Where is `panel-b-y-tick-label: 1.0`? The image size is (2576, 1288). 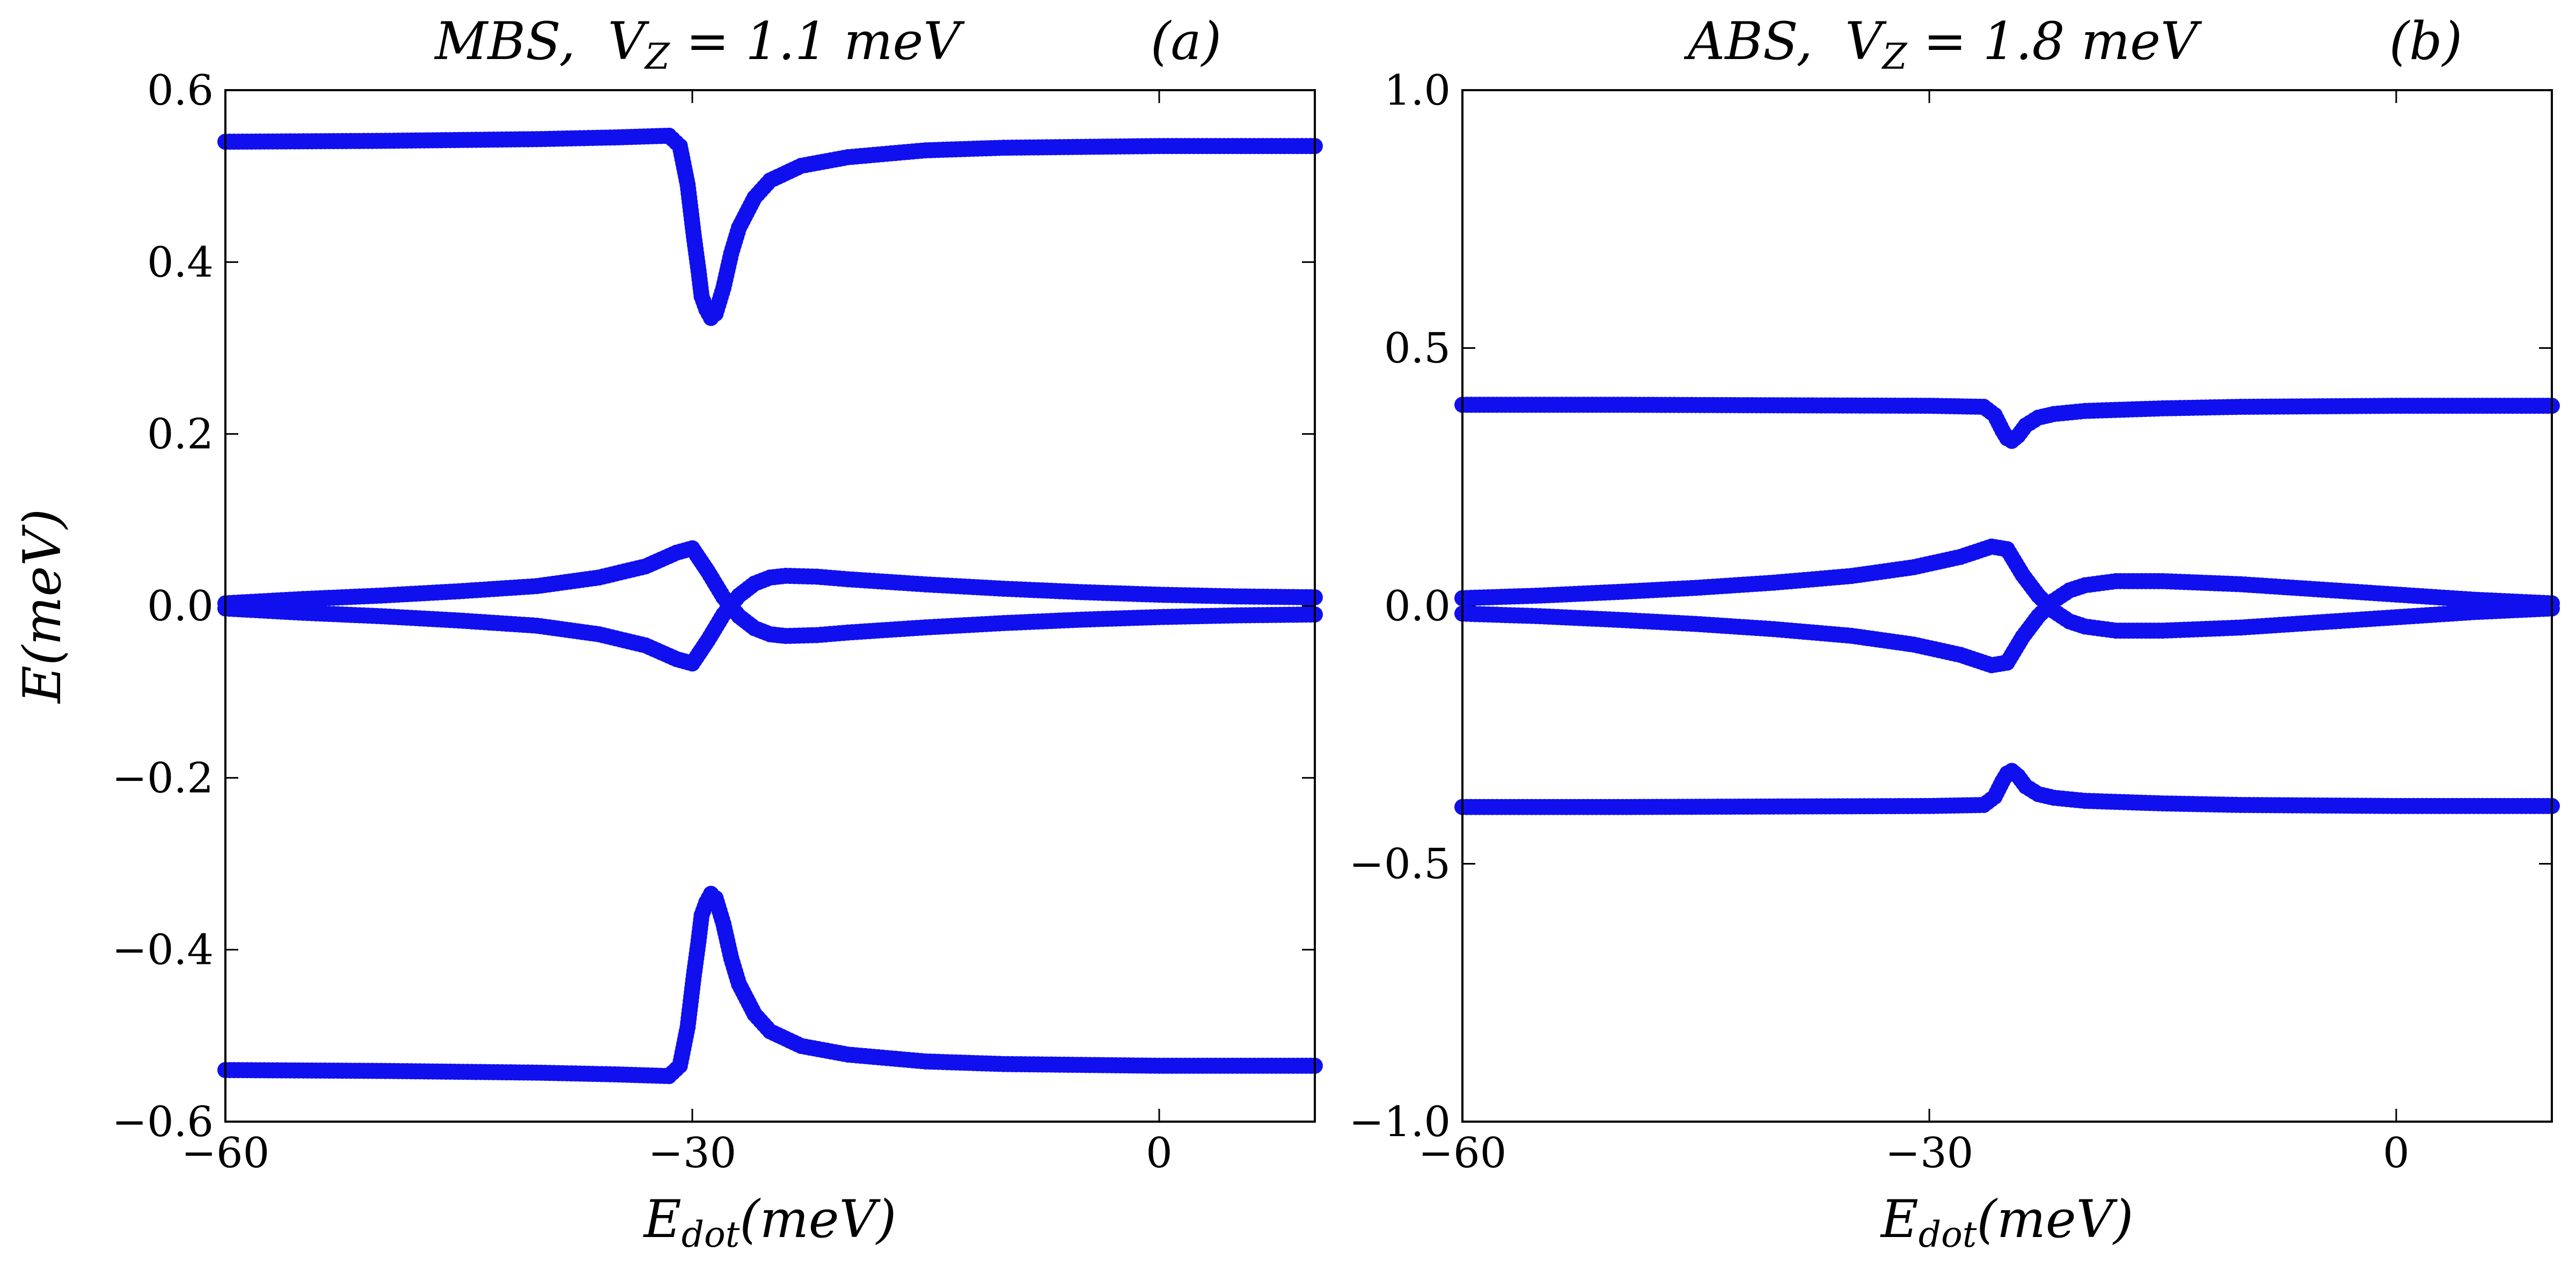 panel-b-y-tick-label: 1.0 is located at coordinates (1417, 91).